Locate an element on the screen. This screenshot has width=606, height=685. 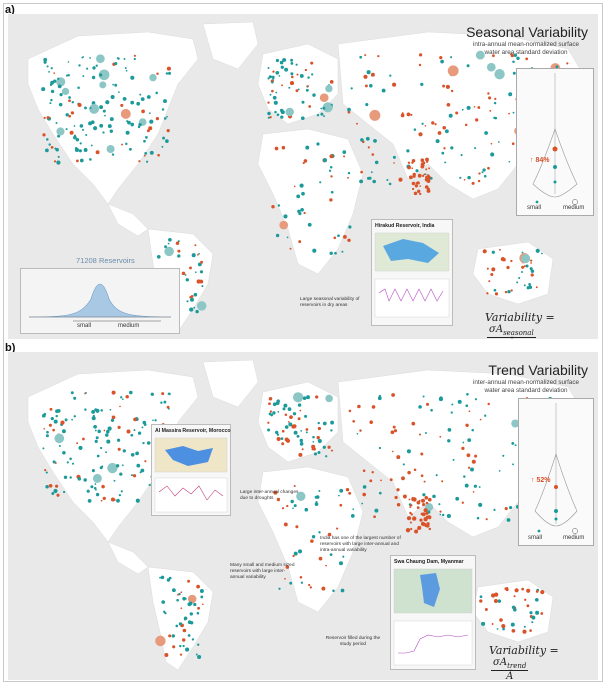
swa-chaung-title: Swa Chaung Dam, Myanmar is located at coordinates (429, 562).